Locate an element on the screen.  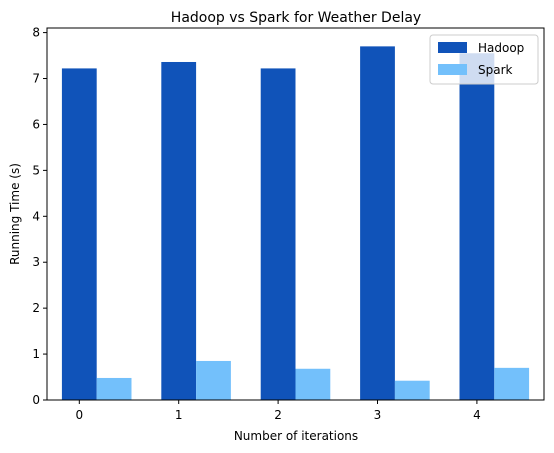
x-tick-label: 3 is located at coordinates (378, 415).